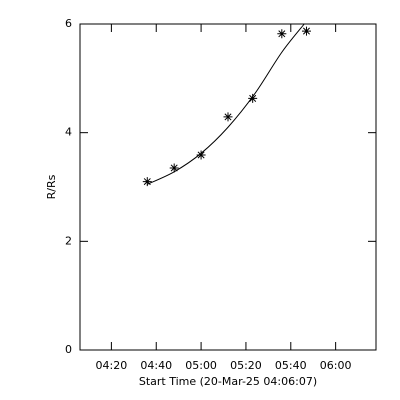  Describe the element at coordinates (51, 186) in the screenshot. I see `y-axis-label: R/Rs` at that location.